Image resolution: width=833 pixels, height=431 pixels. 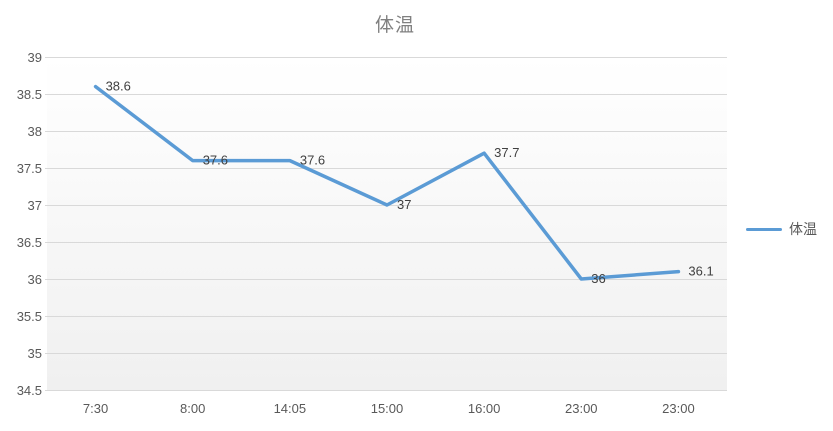 What do you see at coordinates (506, 152) in the screenshot?
I see `data-label: 37.7` at bounding box center [506, 152].